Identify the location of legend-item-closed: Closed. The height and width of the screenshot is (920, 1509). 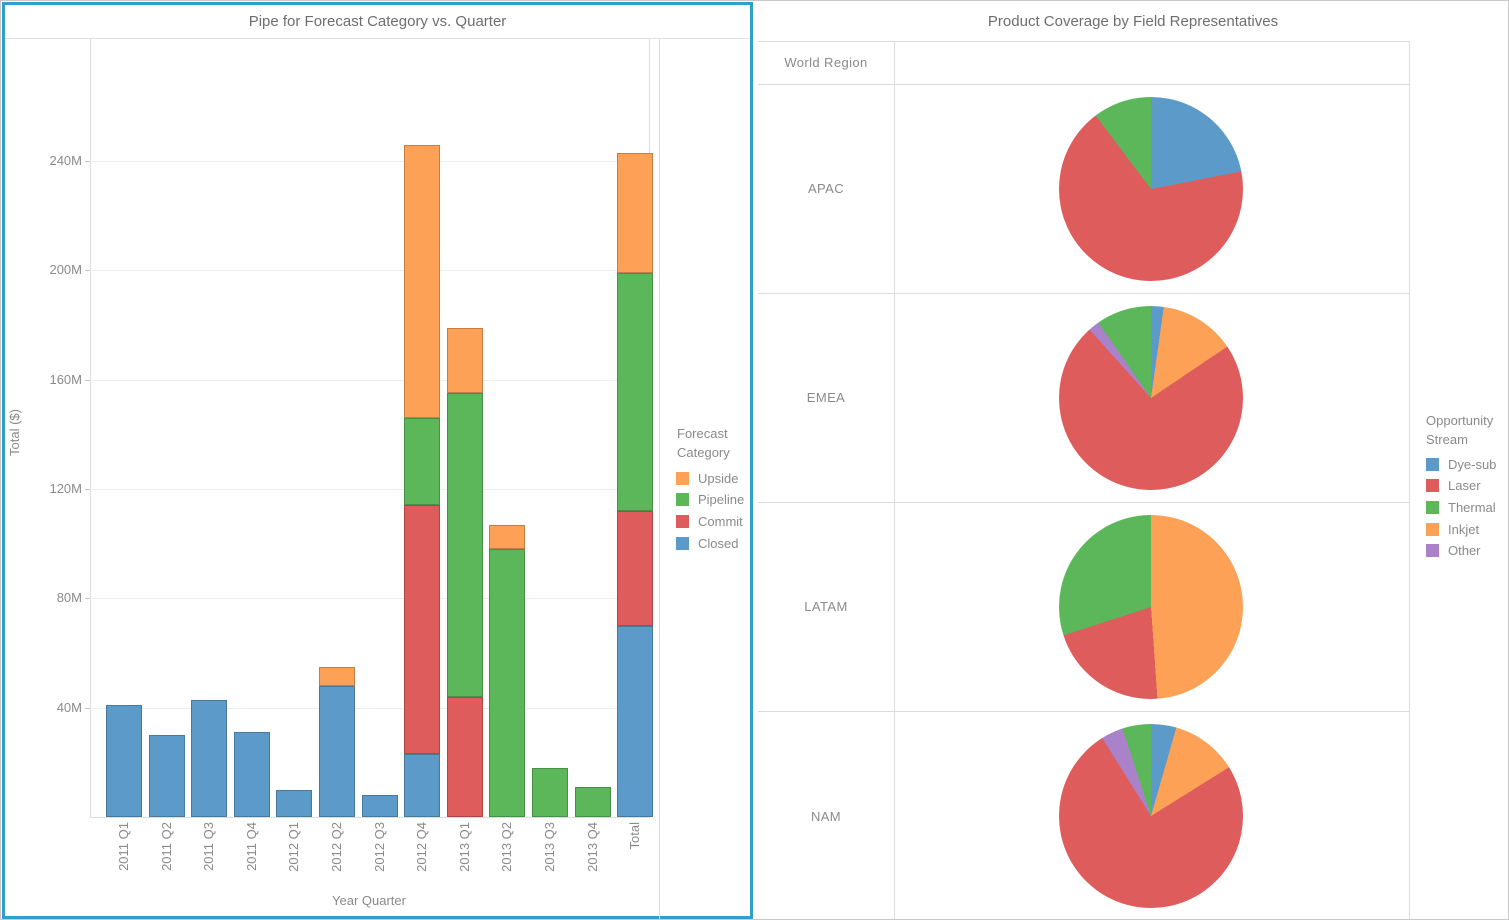
(707, 543).